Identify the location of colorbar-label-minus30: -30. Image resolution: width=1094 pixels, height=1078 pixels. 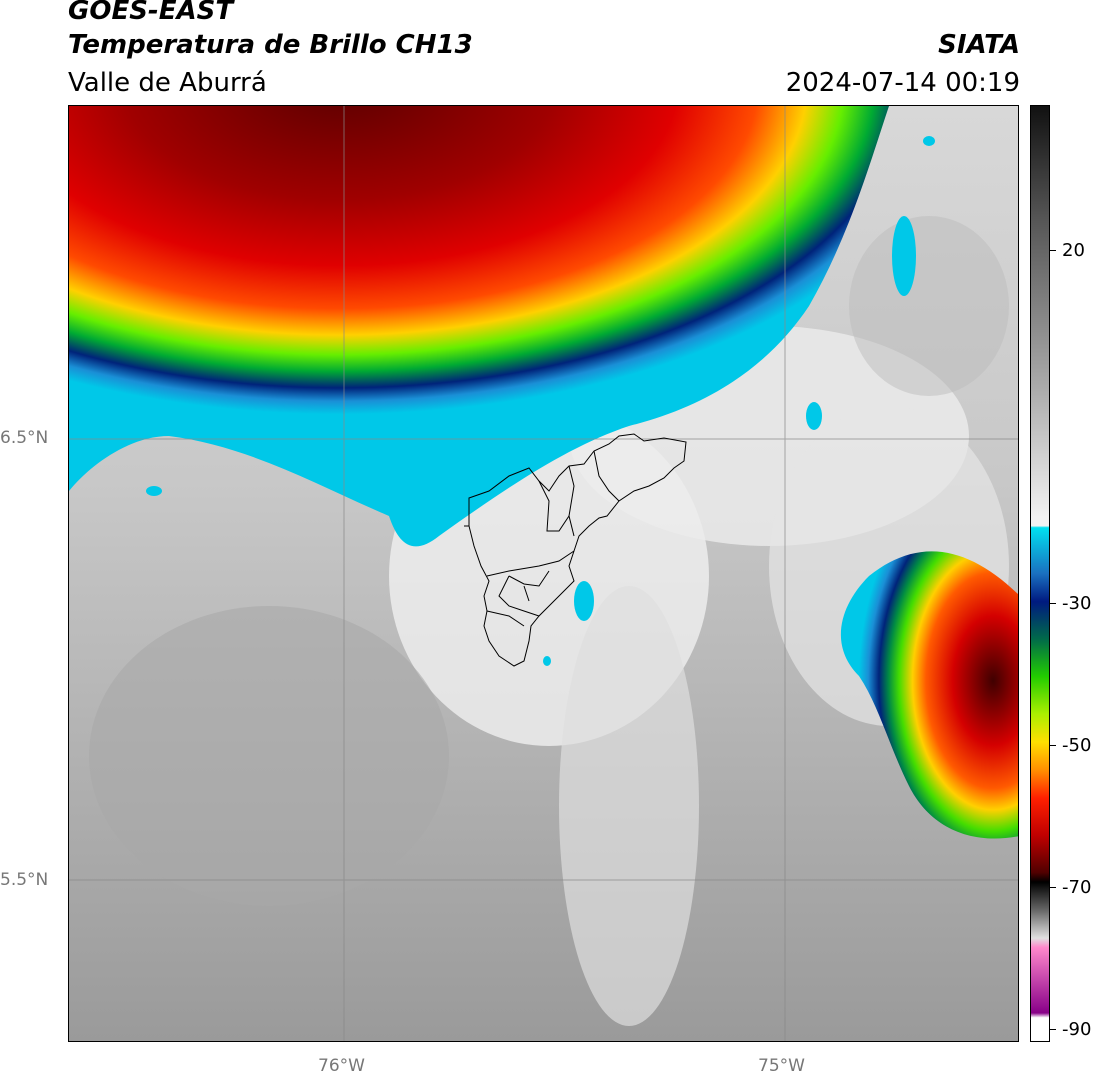
(1077, 603).